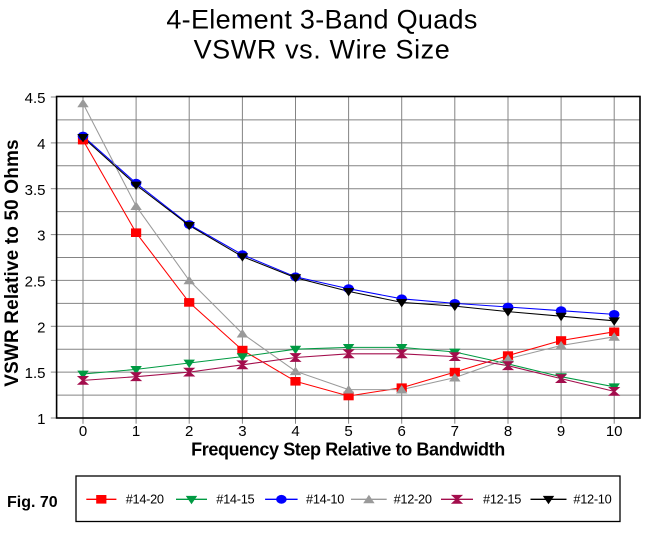 The height and width of the screenshot is (533, 646). Describe the element at coordinates (35, 282) in the screenshot. I see `svg-text: 2.5` at that location.